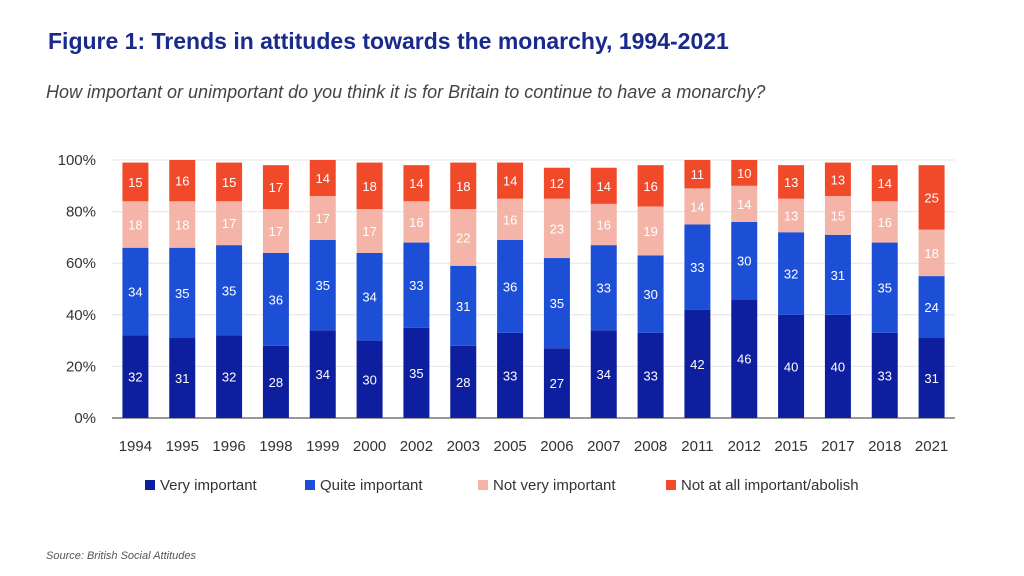  Describe the element at coordinates (884, 446) in the screenshot. I see `x-tick-label: 2018` at that location.